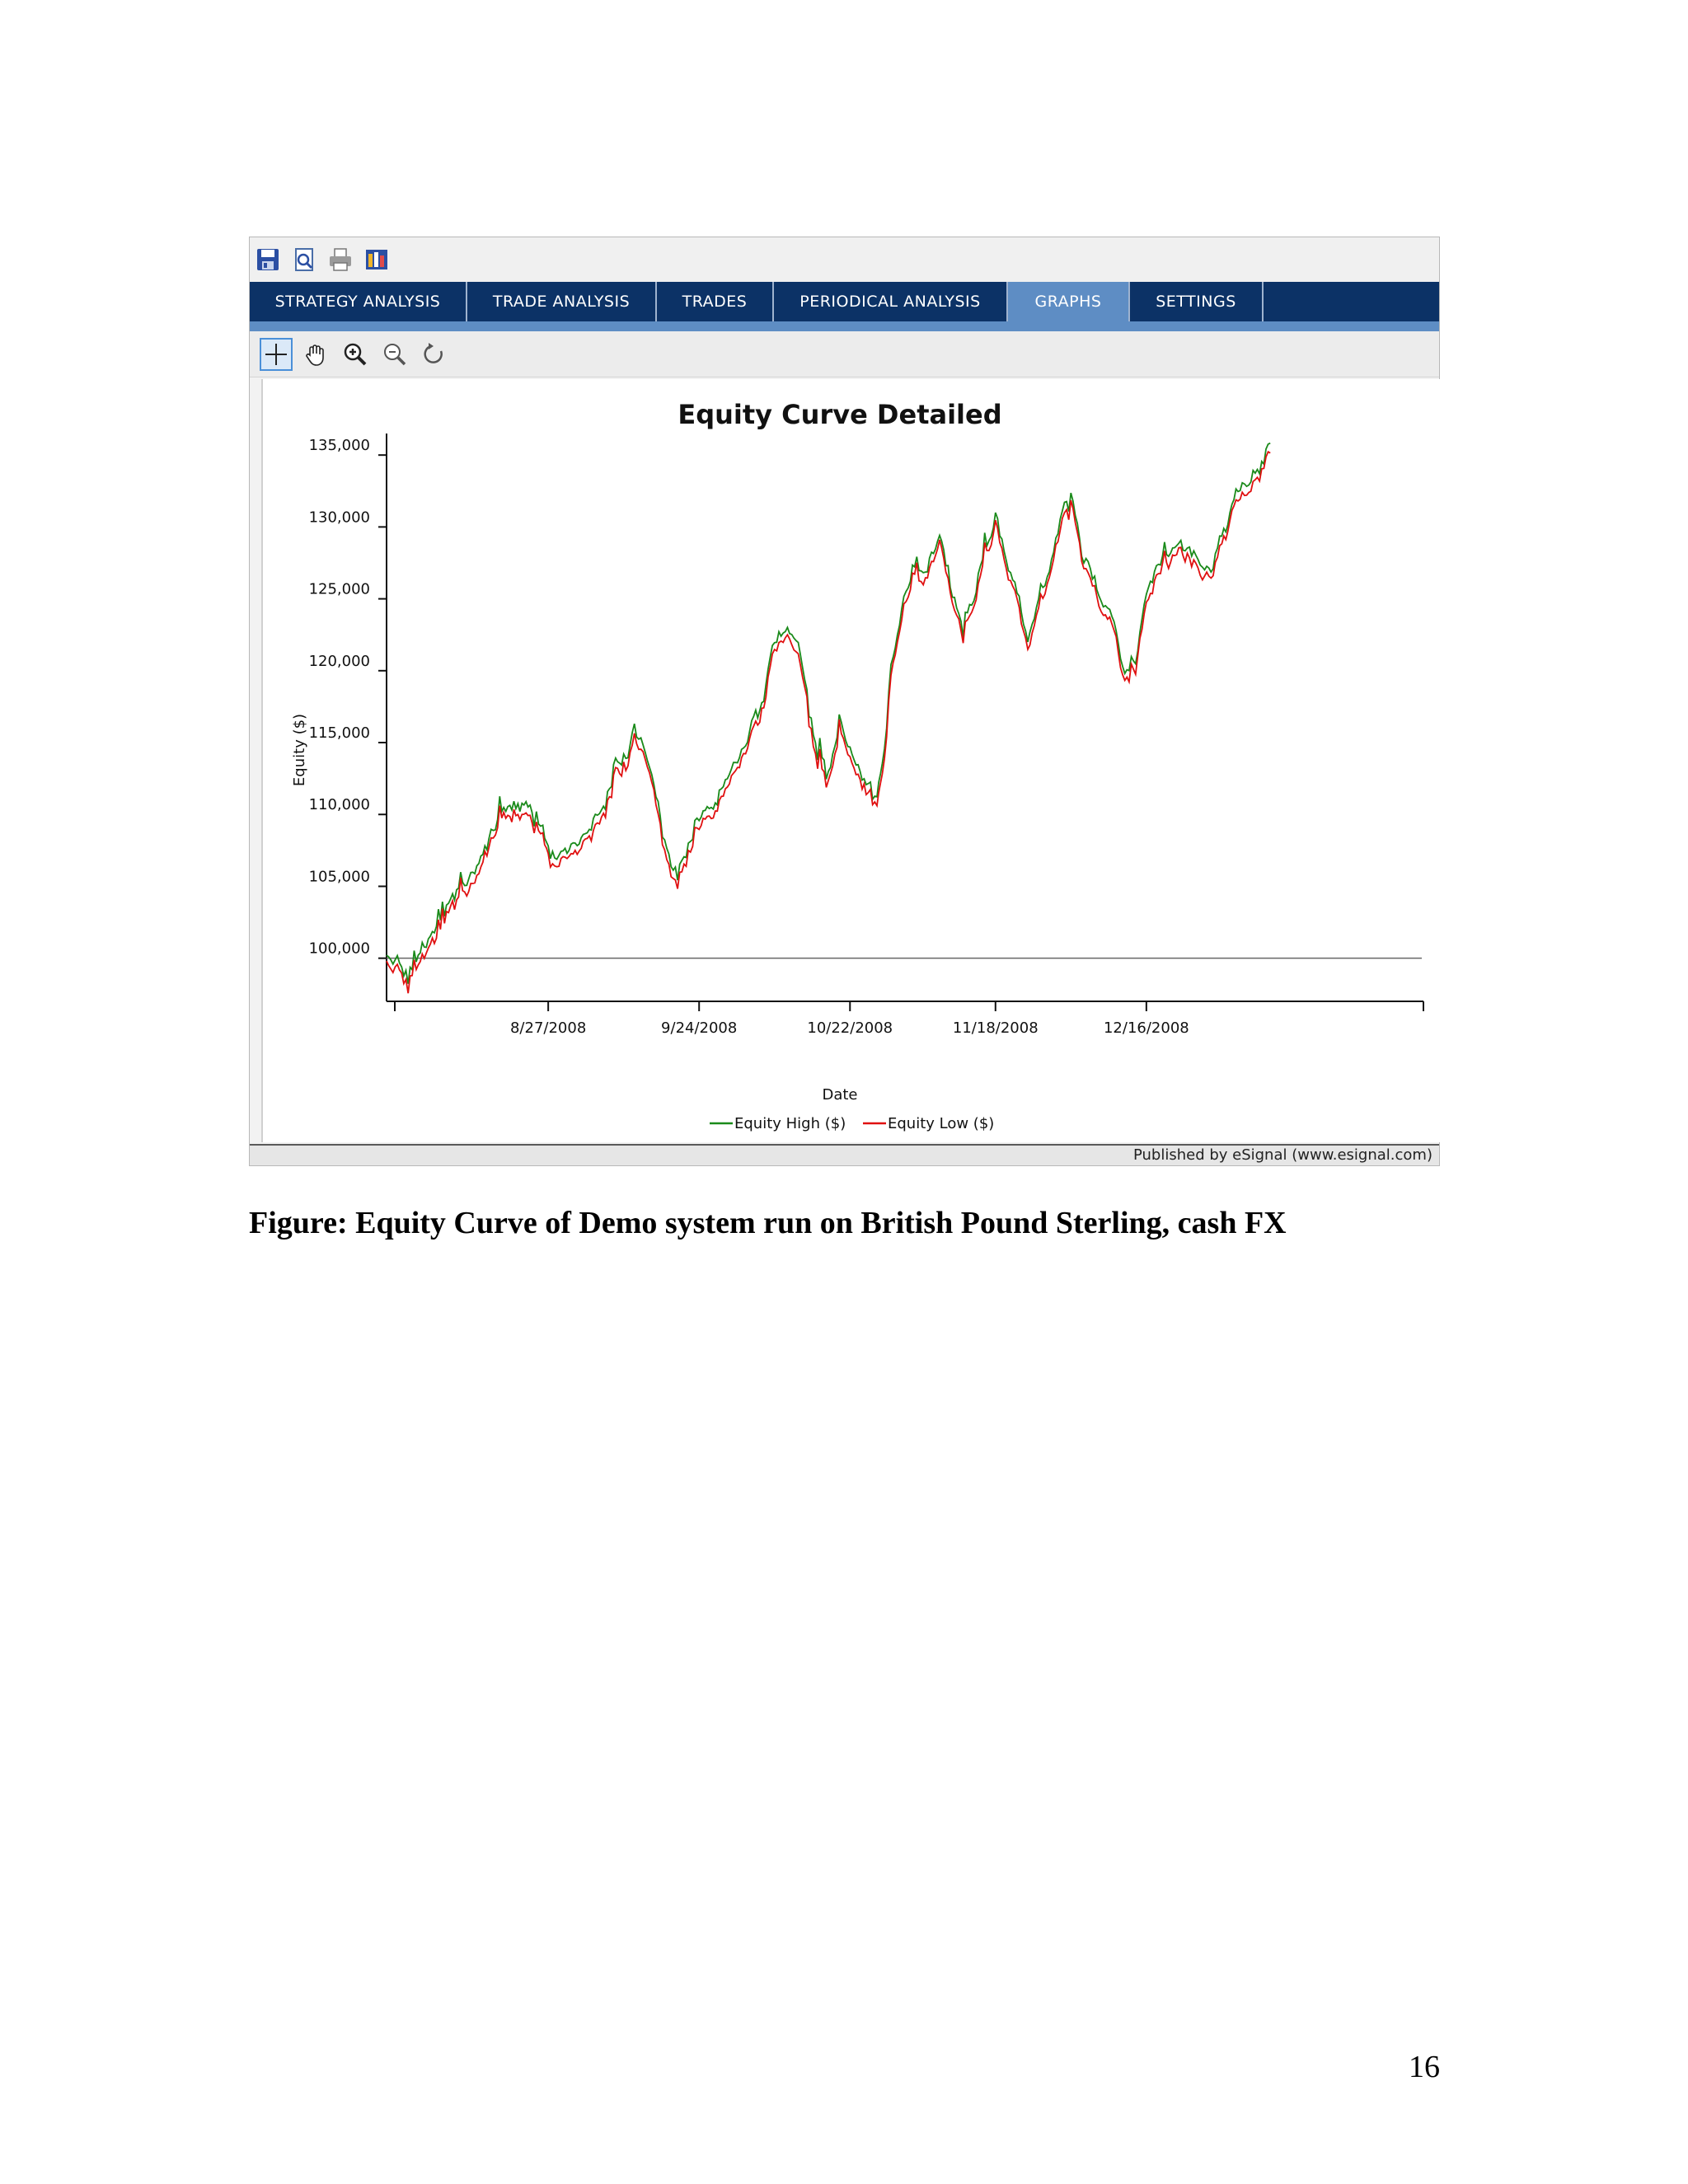  I want to click on plot-lines, so click(828, 718).